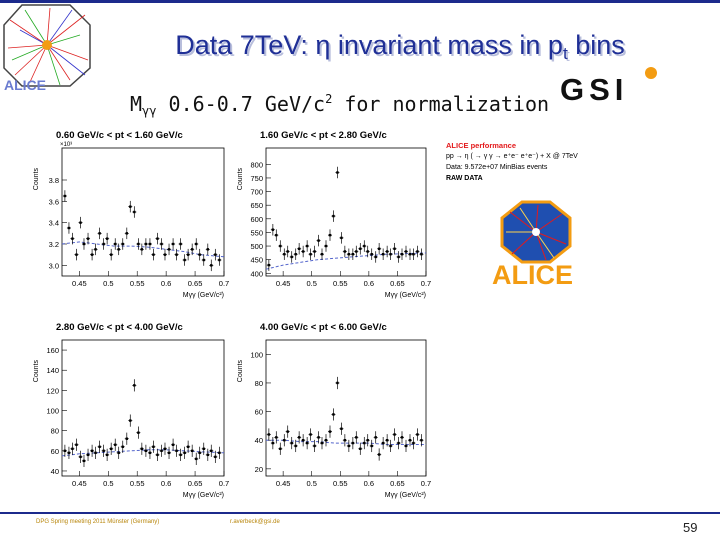 Image resolution: width=720 pixels, height=540 pixels. What do you see at coordinates (464, 178) in the screenshot?
I see `legend-line-4: RAW DATA` at bounding box center [464, 178].